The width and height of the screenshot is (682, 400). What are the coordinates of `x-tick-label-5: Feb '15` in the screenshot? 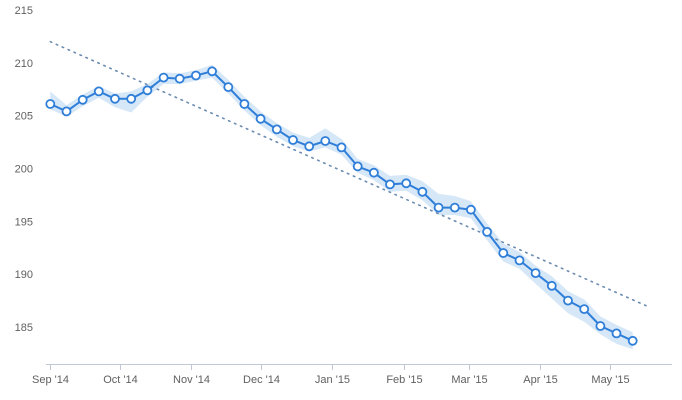 It's located at (404, 380).